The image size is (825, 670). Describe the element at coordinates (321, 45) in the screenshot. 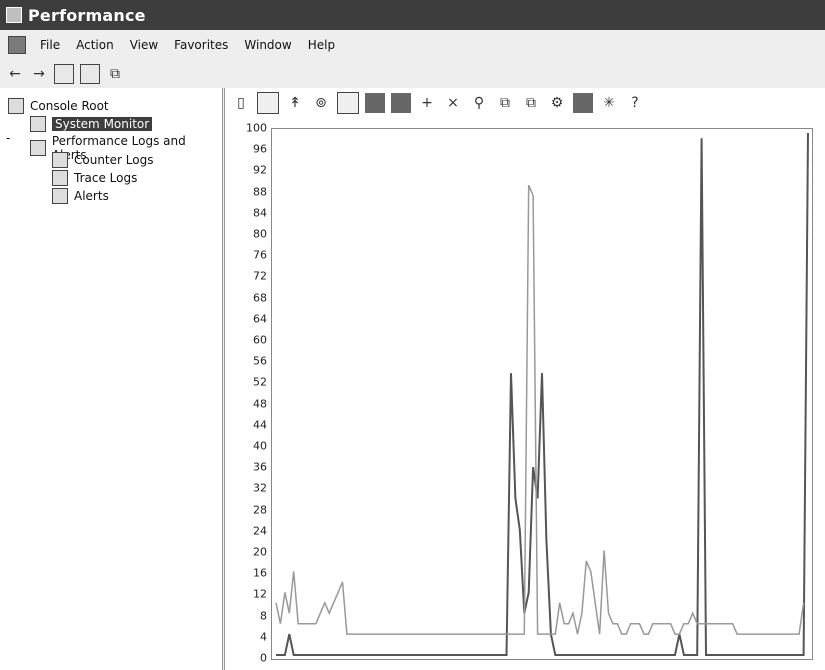

I see `menu-help: Help` at that location.